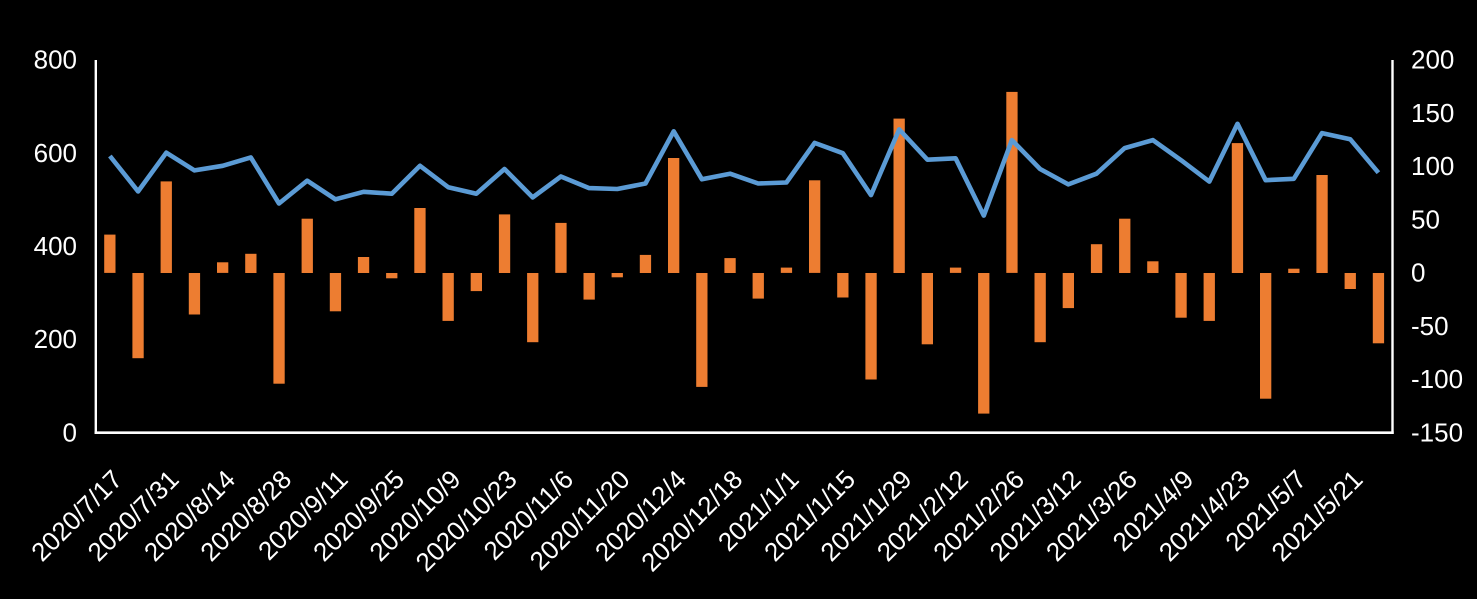 Image resolution: width=1477 pixels, height=599 pixels. Describe the element at coordinates (1437, 432) in the screenshot. I see `svg-text: -150` at that location.